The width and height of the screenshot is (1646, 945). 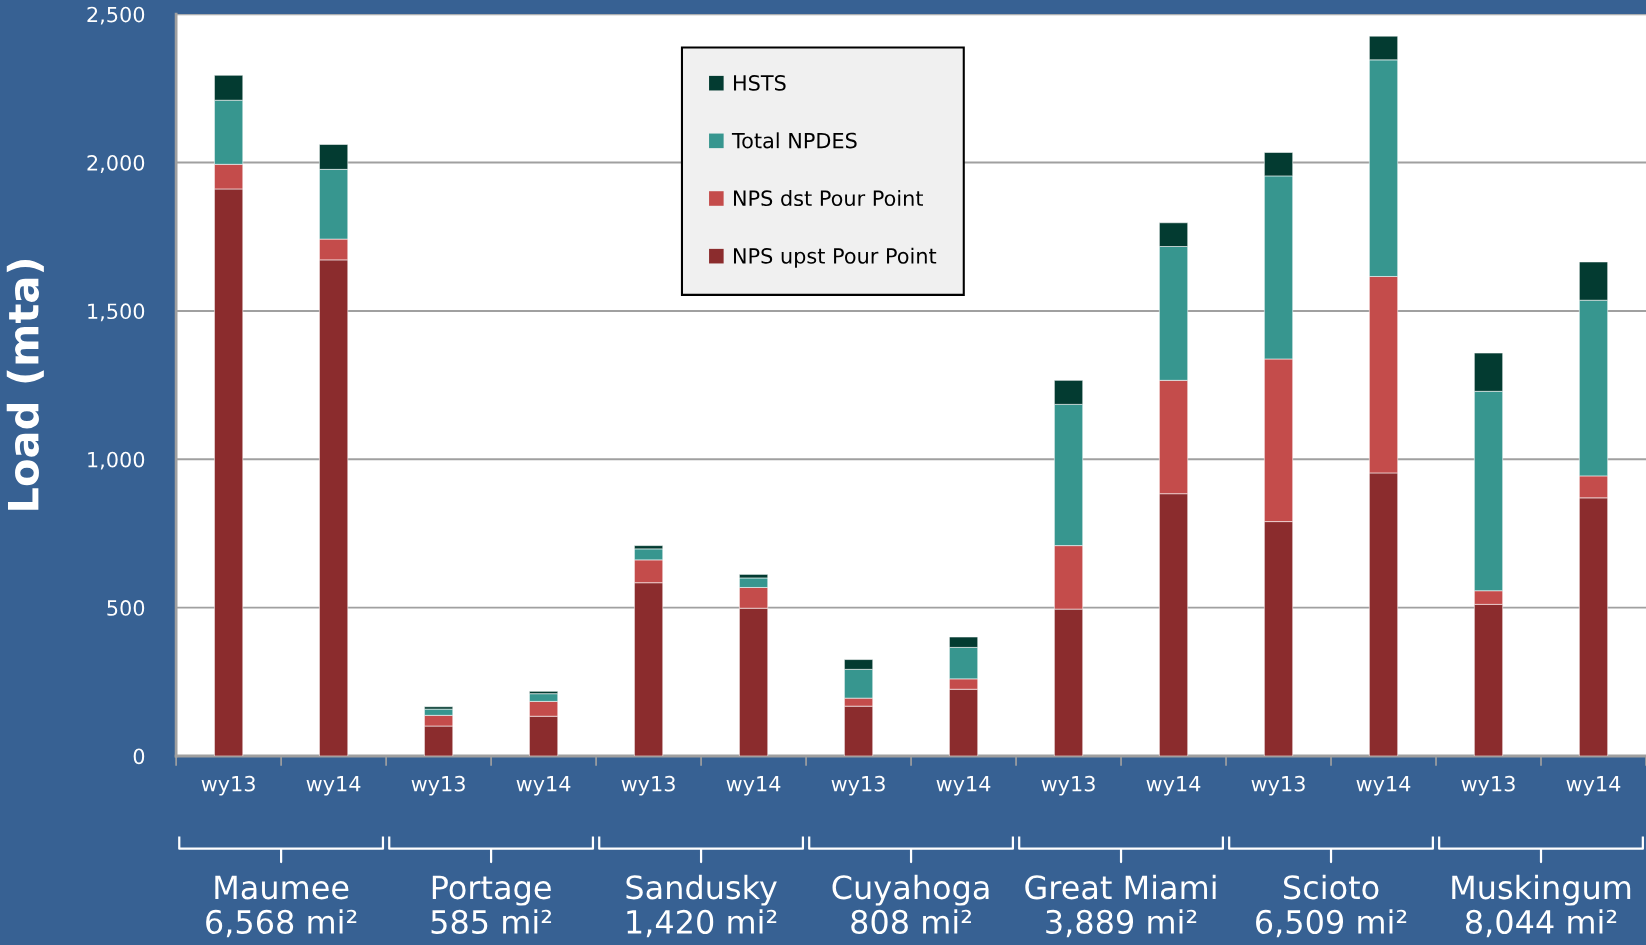 I want to click on legend-label: NPS dst Pour Point, so click(x=828, y=198).